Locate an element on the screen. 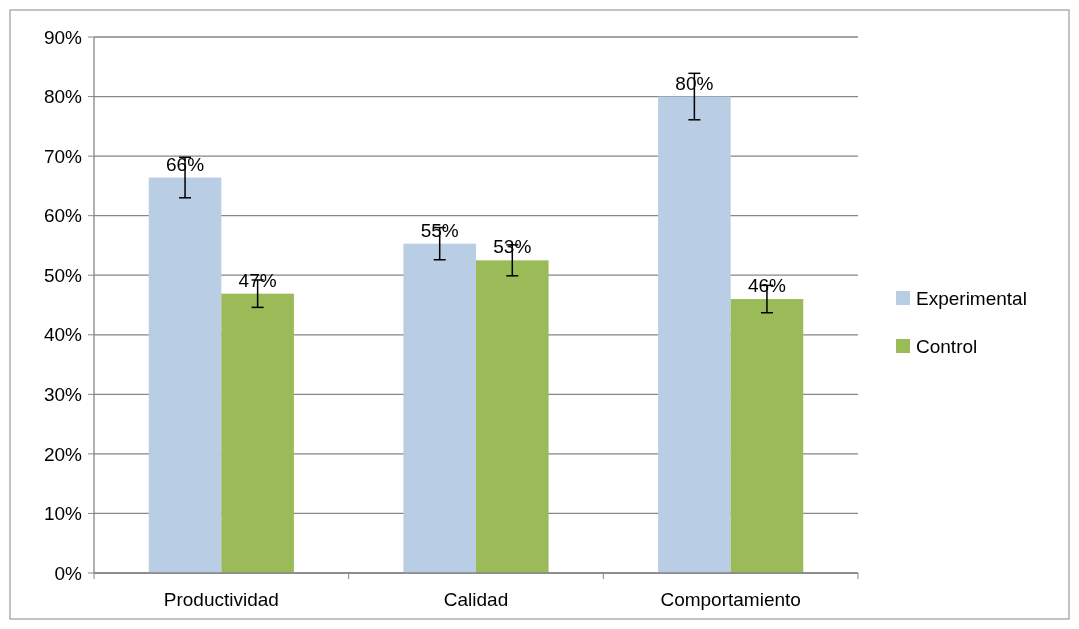 The width and height of the screenshot is (1079, 629). y-tick-label: 80% is located at coordinates (63, 97).